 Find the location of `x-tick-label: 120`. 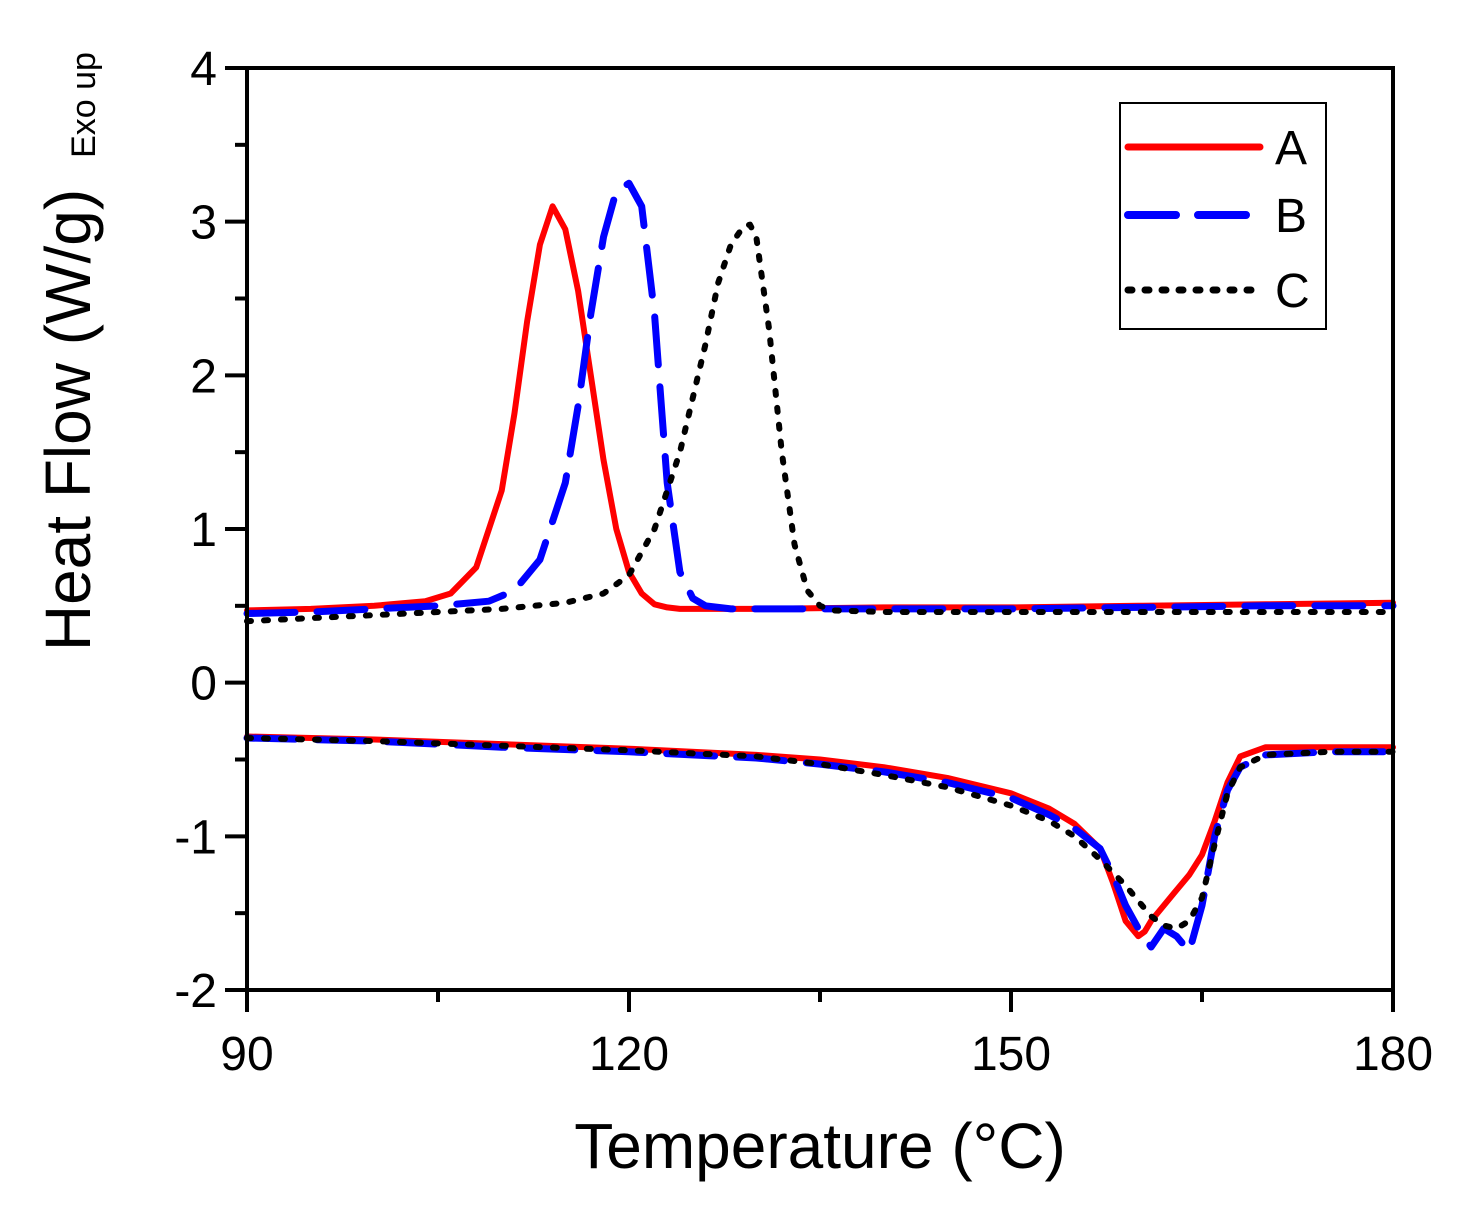

x-tick-label: 120 is located at coordinates (629, 1054).